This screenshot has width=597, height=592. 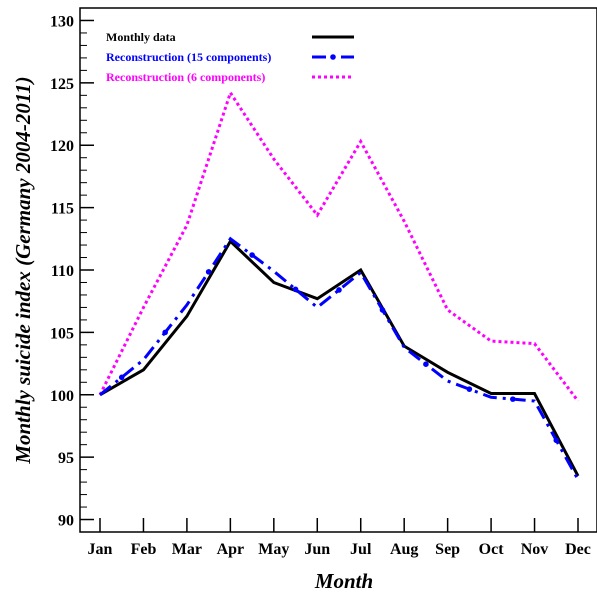 What do you see at coordinates (62, 396) in the screenshot?
I see `y-tick-label: 100` at bounding box center [62, 396].